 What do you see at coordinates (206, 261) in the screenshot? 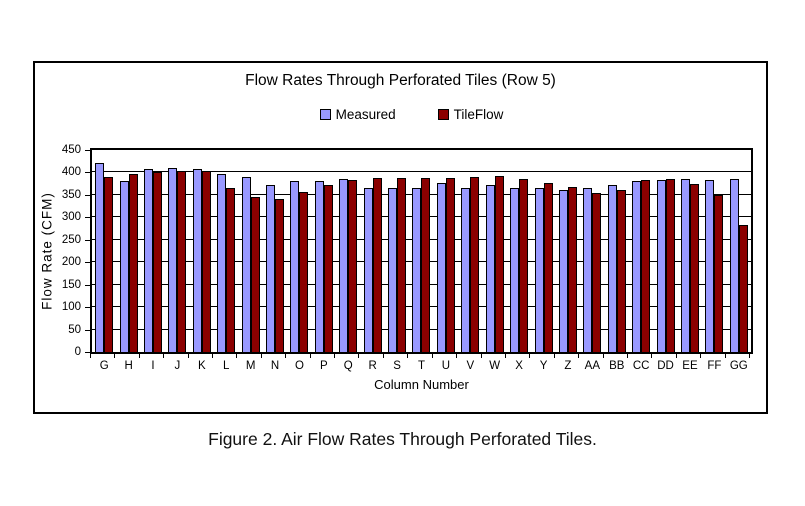
I see `bar-tileflow-K` at bounding box center [206, 261].